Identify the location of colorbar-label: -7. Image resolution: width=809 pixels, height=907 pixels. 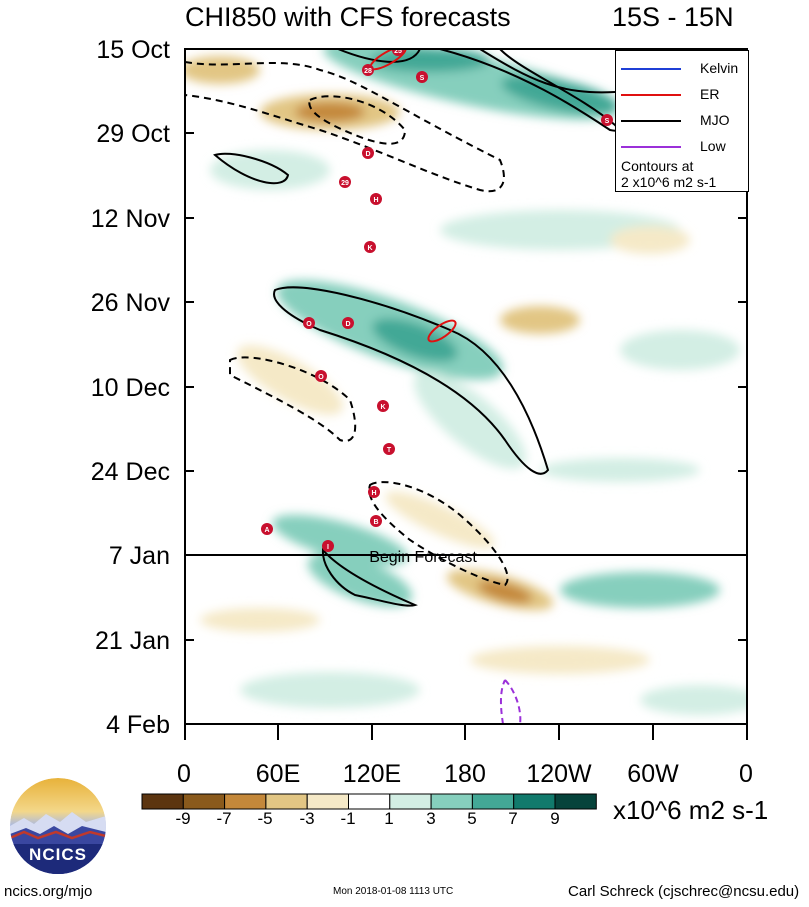
(224, 818).